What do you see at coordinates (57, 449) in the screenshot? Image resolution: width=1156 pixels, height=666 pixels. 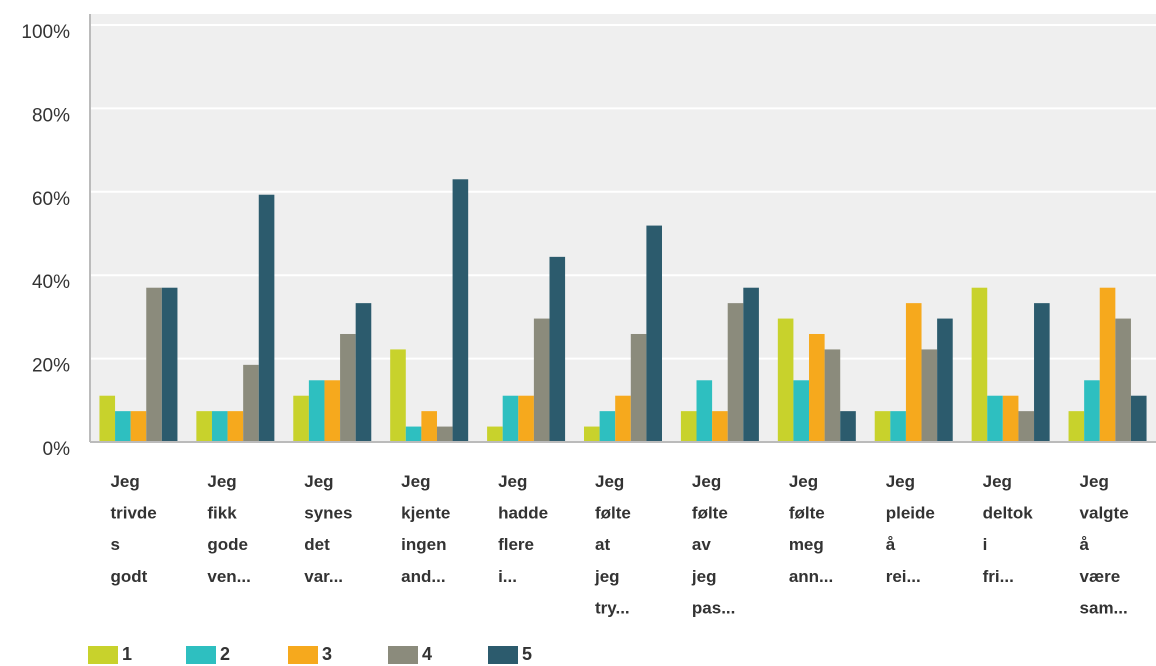 I see `y-tick-label: 0%` at bounding box center [57, 449].